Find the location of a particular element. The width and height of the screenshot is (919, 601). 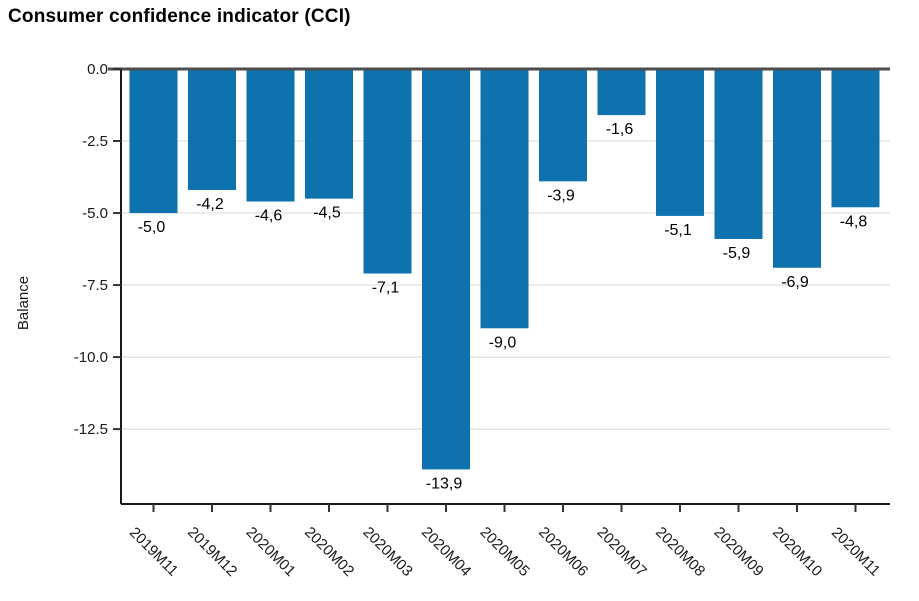

bar-value-label: -4,5 is located at coordinates (327, 213).